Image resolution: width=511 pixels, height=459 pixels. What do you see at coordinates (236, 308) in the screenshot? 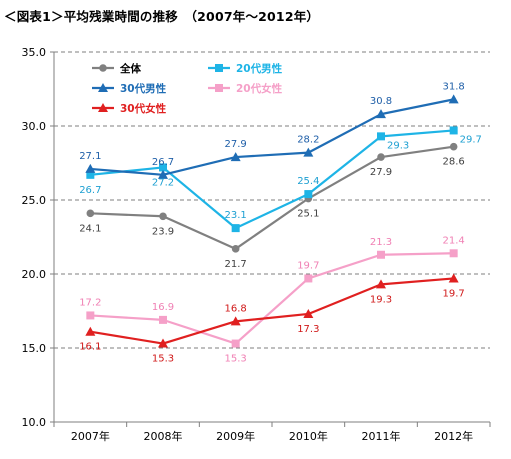
I see `data-label: 16.8` at bounding box center [236, 308].